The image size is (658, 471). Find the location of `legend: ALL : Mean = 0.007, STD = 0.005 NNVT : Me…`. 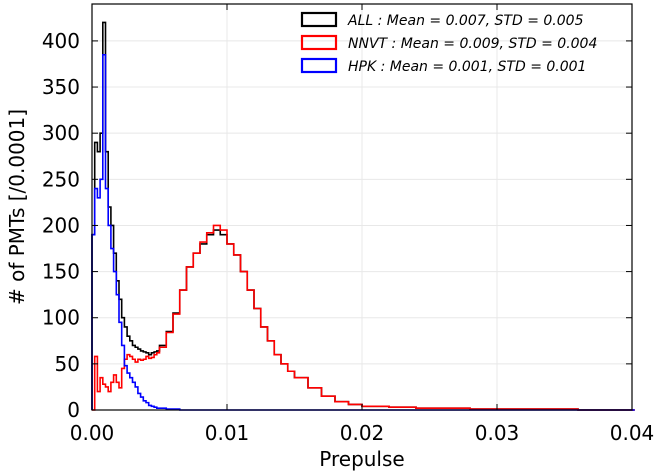

legend: ALL : Mean = 0.007, STD = 0.005 NNVT : Me… is located at coordinates (448, 43).